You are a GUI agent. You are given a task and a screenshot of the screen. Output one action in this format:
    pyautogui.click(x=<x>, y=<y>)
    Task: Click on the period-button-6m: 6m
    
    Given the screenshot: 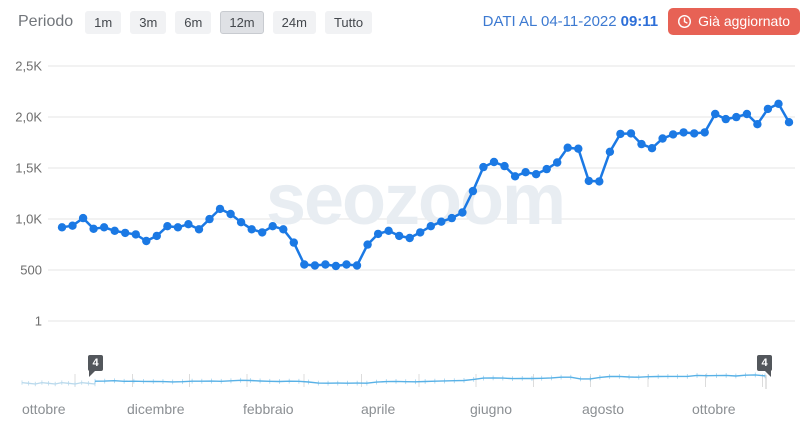 What is the action you would take?
    pyautogui.click(x=193, y=22)
    